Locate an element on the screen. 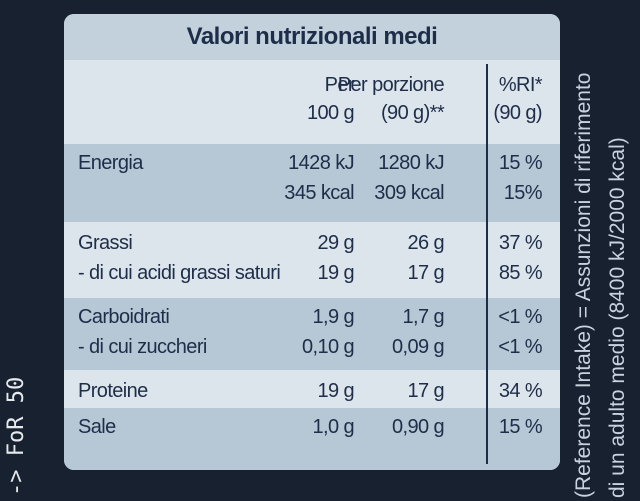 The height and width of the screenshot is (501, 640). value-ri: 85 % is located at coordinates (520, 273).